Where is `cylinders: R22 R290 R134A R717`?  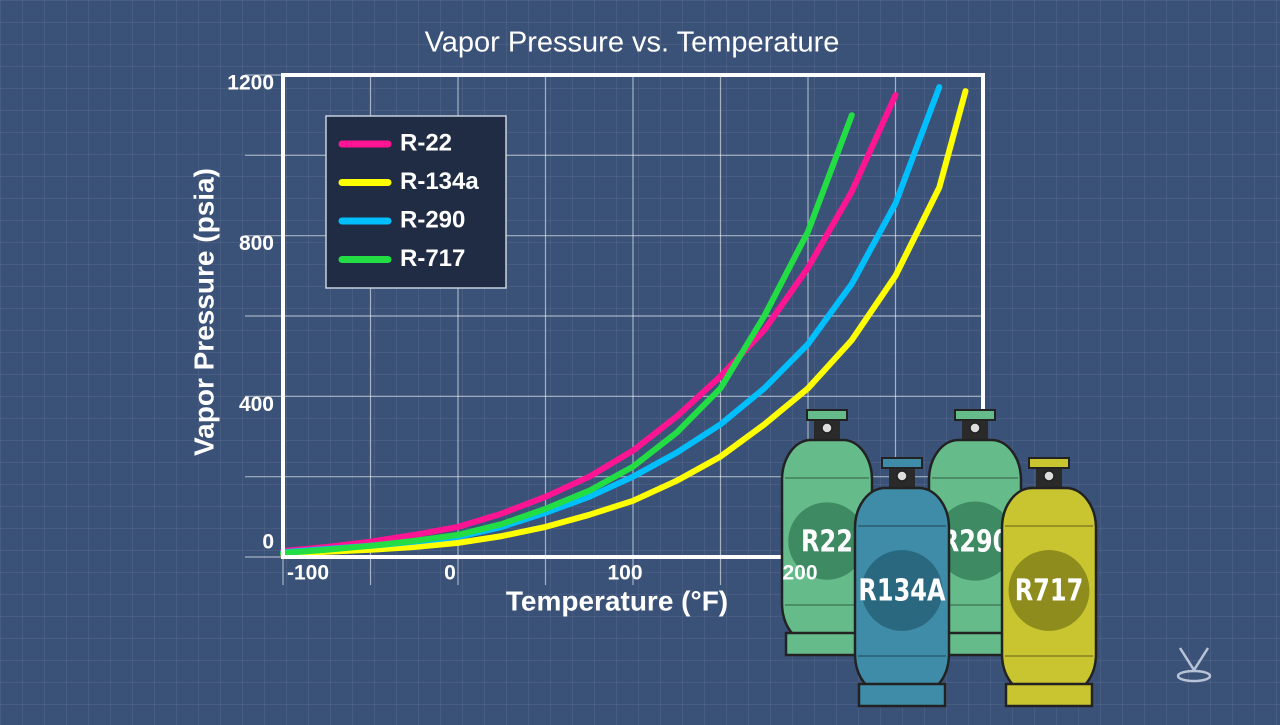
cylinders: R22 R290 R134A R717 is located at coordinates (939, 558).